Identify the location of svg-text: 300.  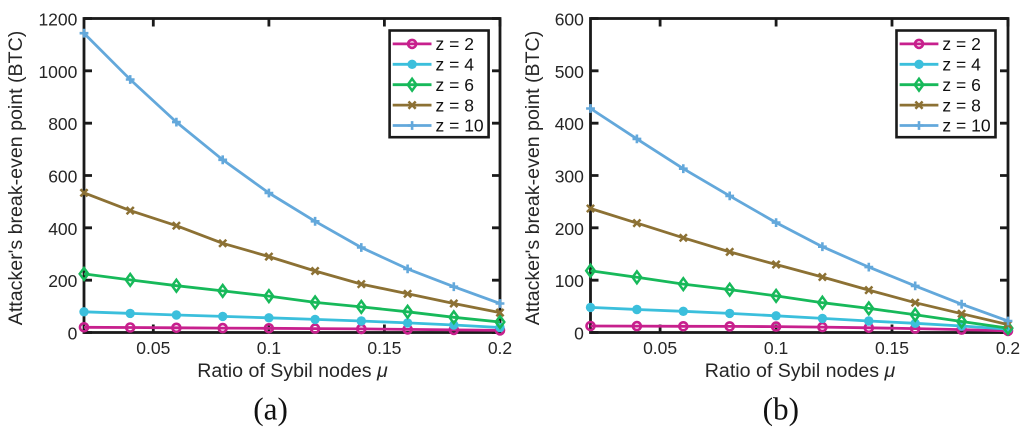
(569, 177).